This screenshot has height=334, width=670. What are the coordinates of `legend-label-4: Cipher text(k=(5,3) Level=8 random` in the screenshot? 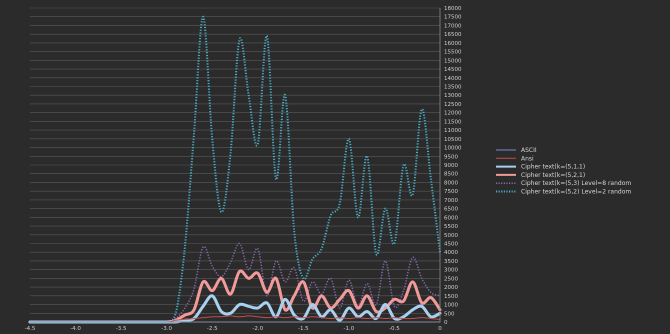 It's located at (576, 183).